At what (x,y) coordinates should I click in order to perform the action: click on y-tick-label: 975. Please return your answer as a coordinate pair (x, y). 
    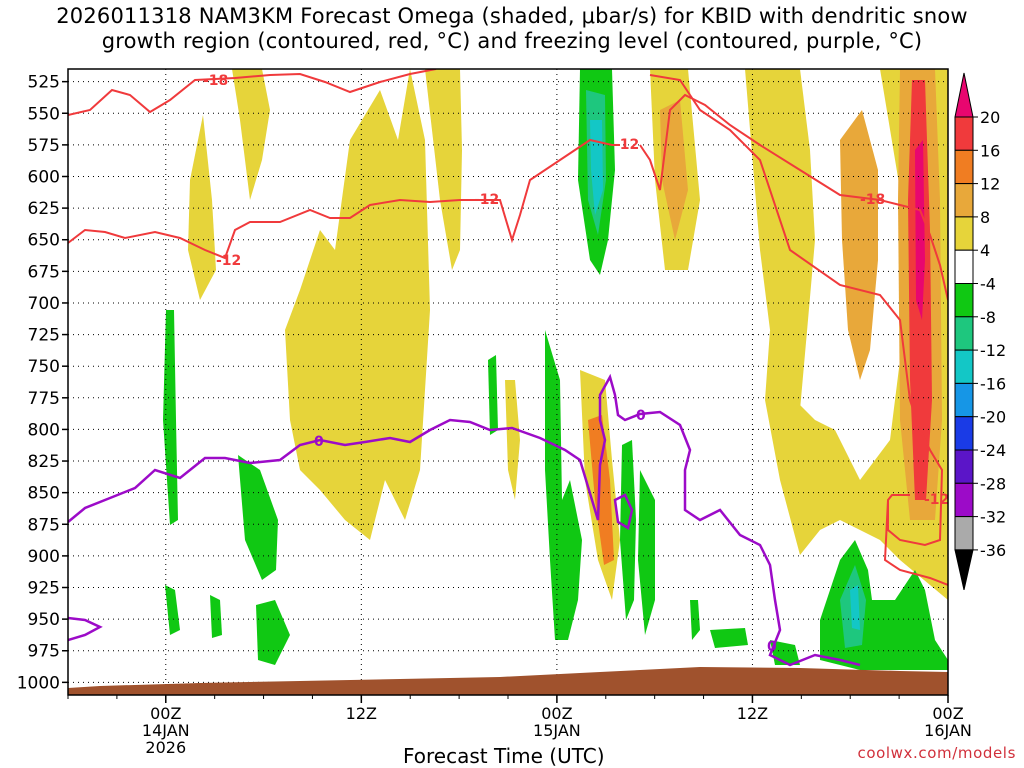
    Looking at the image, I should click on (44, 652).